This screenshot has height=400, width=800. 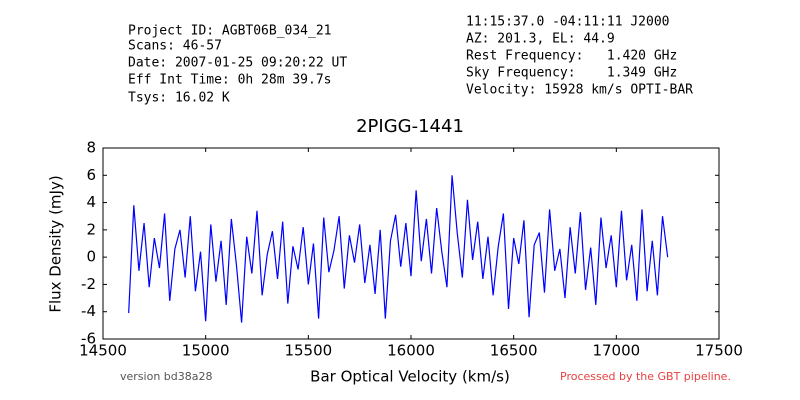 What do you see at coordinates (91, 175) in the screenshot?
I see `y-tick-label: 6` at bounding box center [91, 175].